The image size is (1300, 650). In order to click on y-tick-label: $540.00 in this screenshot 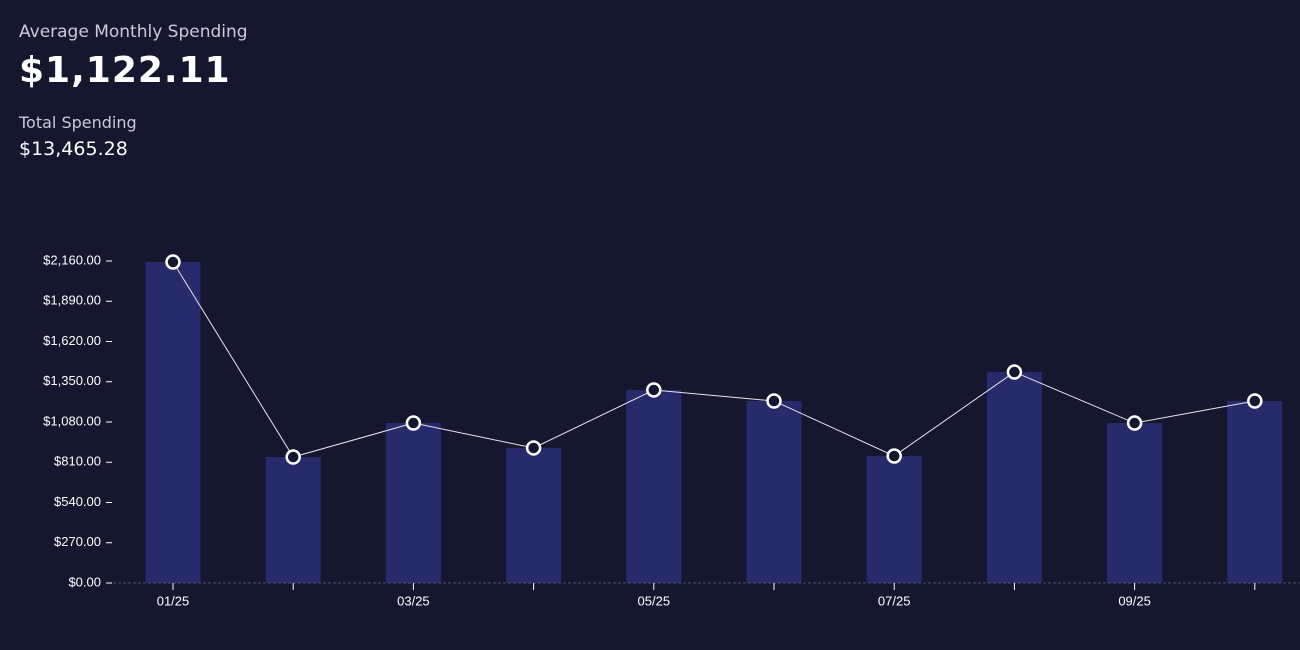, I will do `click(77, 501)`.